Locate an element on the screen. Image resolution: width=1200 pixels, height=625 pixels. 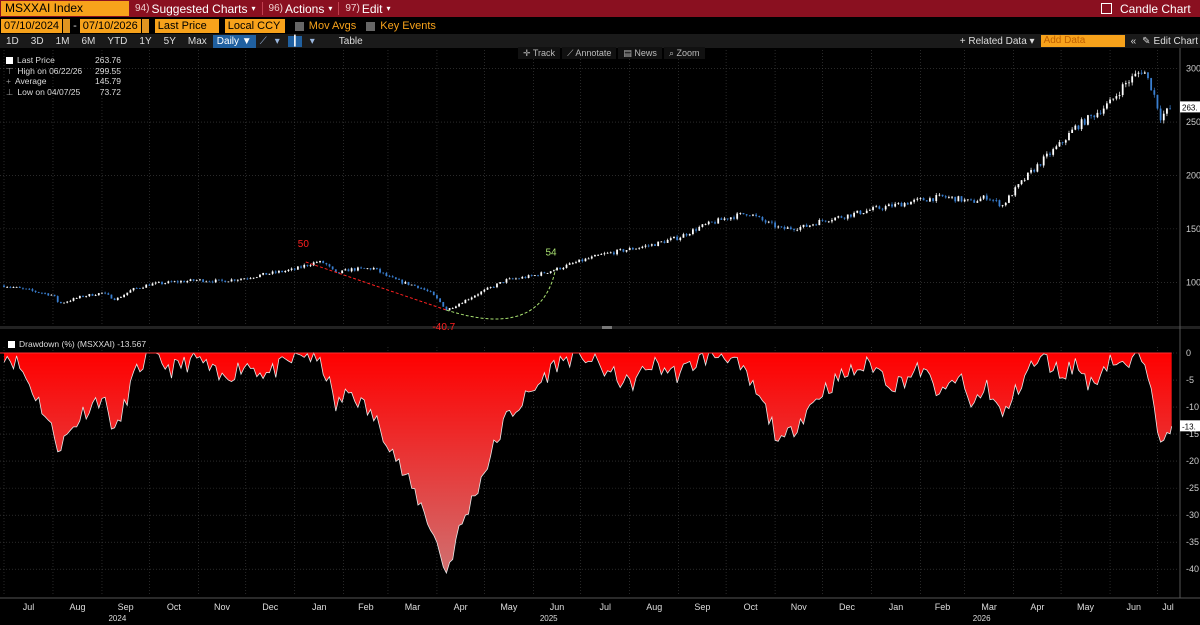
suggested-charts-menu: 94) Suggested Charts ▾ is located at coordinates (195, 8).